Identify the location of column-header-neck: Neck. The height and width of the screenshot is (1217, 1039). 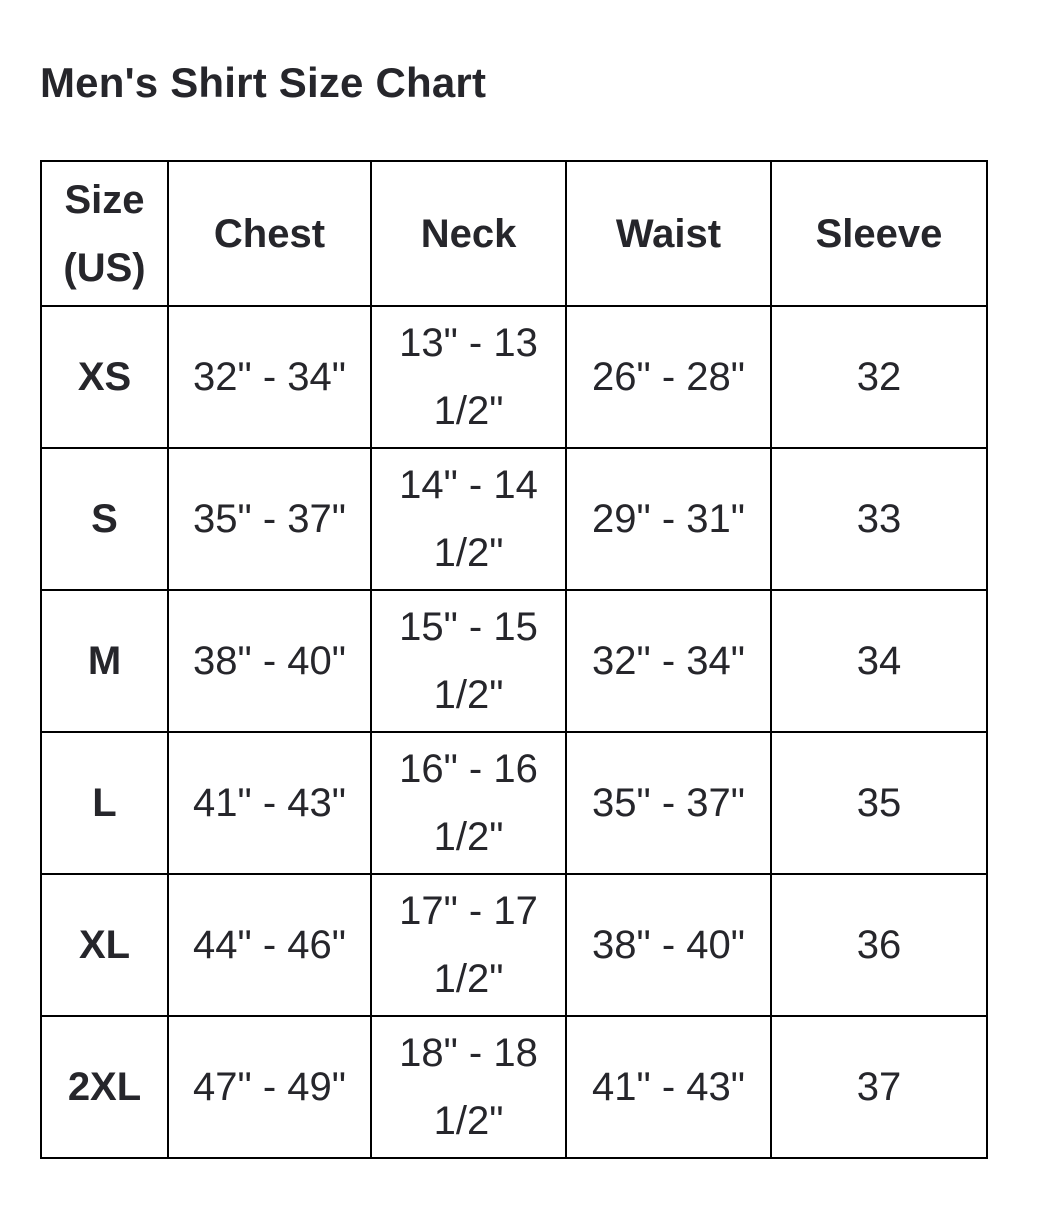
(468, 233).